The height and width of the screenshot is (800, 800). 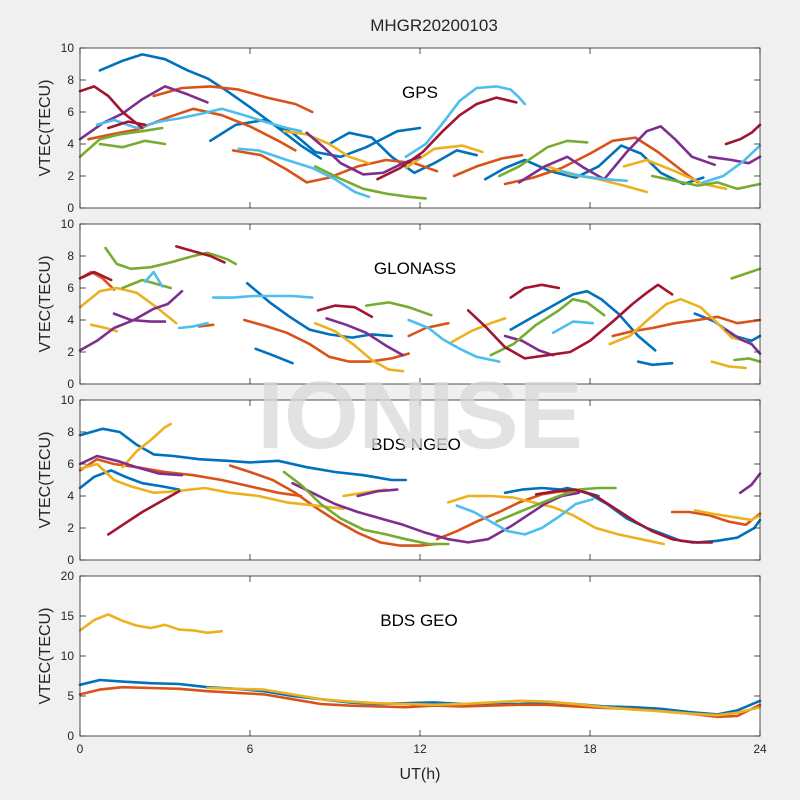 What do you see at coordinates (418, 620) in the screenshot?
I see `panel-label: BDS GEO` at bounding box center [418, 620].